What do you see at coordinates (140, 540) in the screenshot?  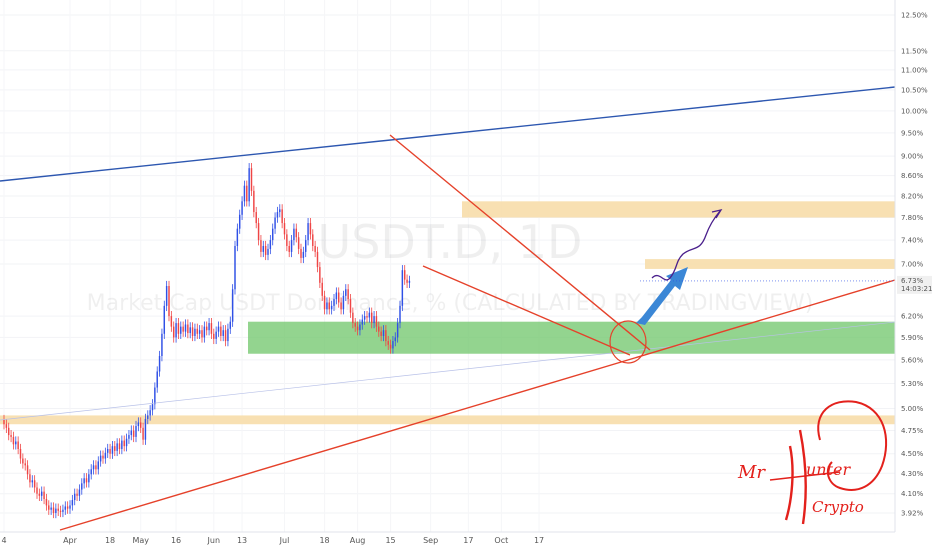 I see `x-tick-label: May` at bounding box center [140, 540].